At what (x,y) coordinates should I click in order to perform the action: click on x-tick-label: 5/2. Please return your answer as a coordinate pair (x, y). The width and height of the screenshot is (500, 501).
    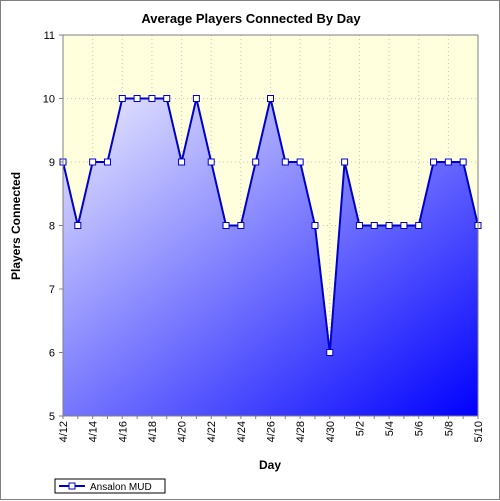
    Looking at the image, I should click on (360, 428).